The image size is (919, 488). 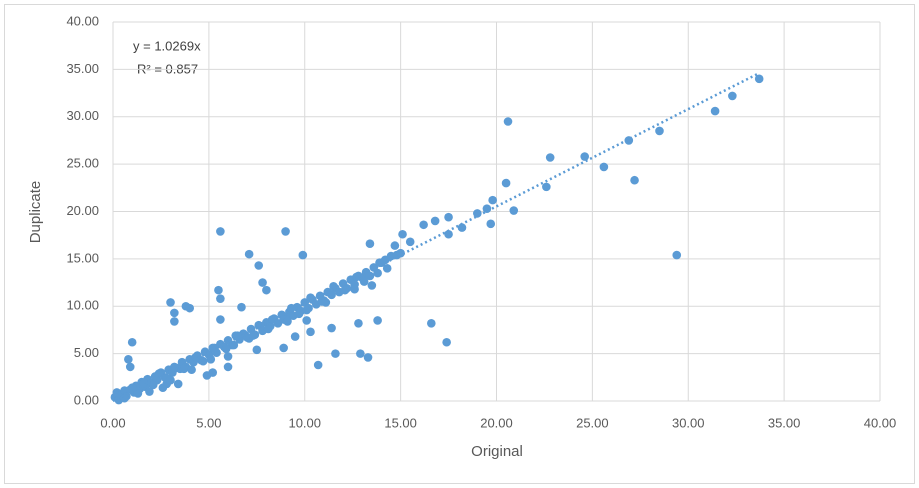 What do you see at coordinates (688, 422) in the screenshot?
I see `x-tick-label: 30.00` at bounding box center [688, 422].